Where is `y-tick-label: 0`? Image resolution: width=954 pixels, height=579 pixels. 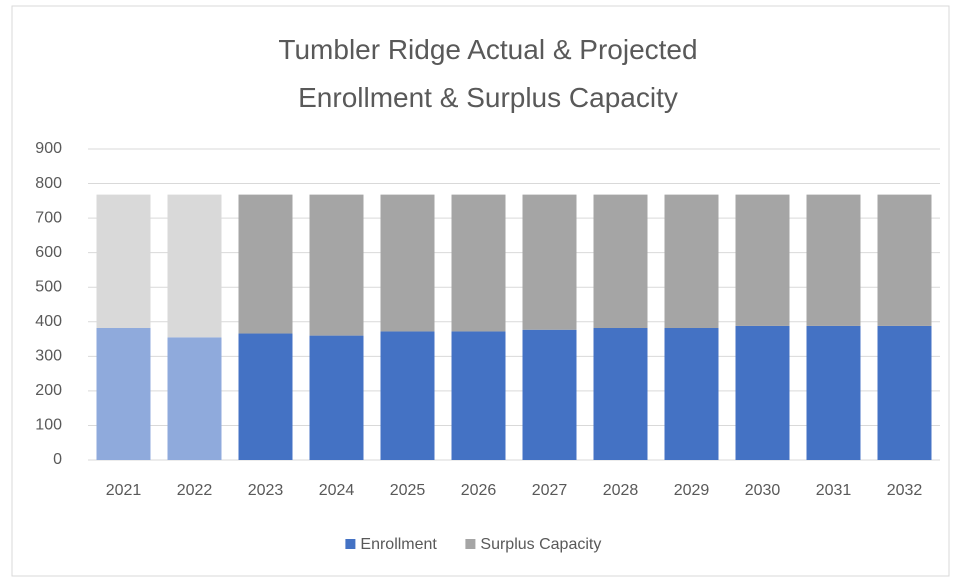 y-tick-label: 0 is located at coordinates (57, 459).